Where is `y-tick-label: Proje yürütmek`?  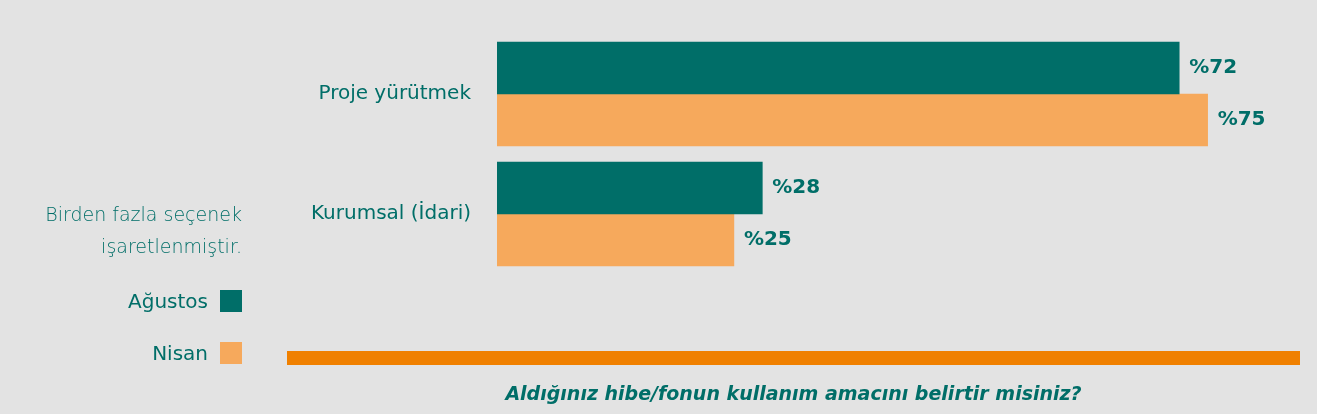
y-tick-label: Proje yürütmek is located at coordinates (395, 92).